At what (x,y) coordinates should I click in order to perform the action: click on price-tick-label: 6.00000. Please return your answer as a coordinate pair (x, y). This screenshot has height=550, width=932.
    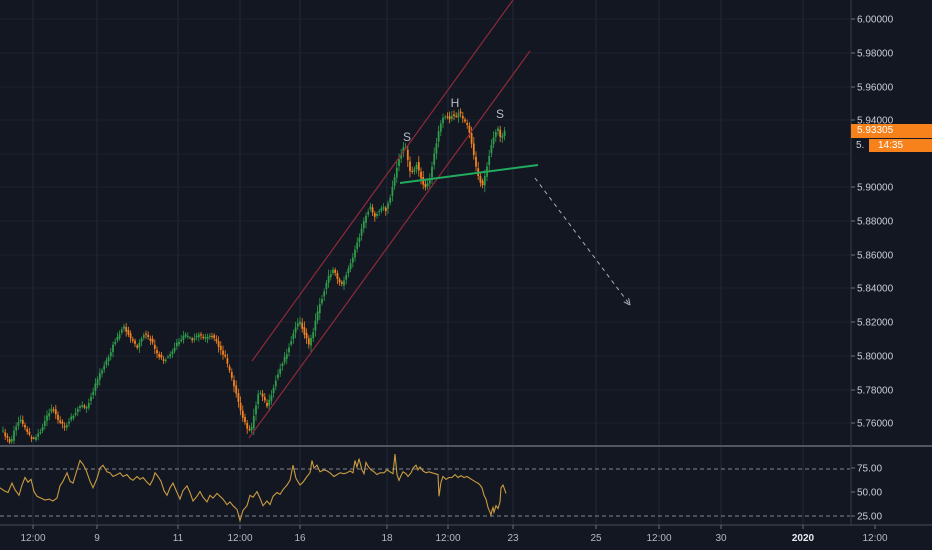
    Looking at the image, I should click on (875, 20).